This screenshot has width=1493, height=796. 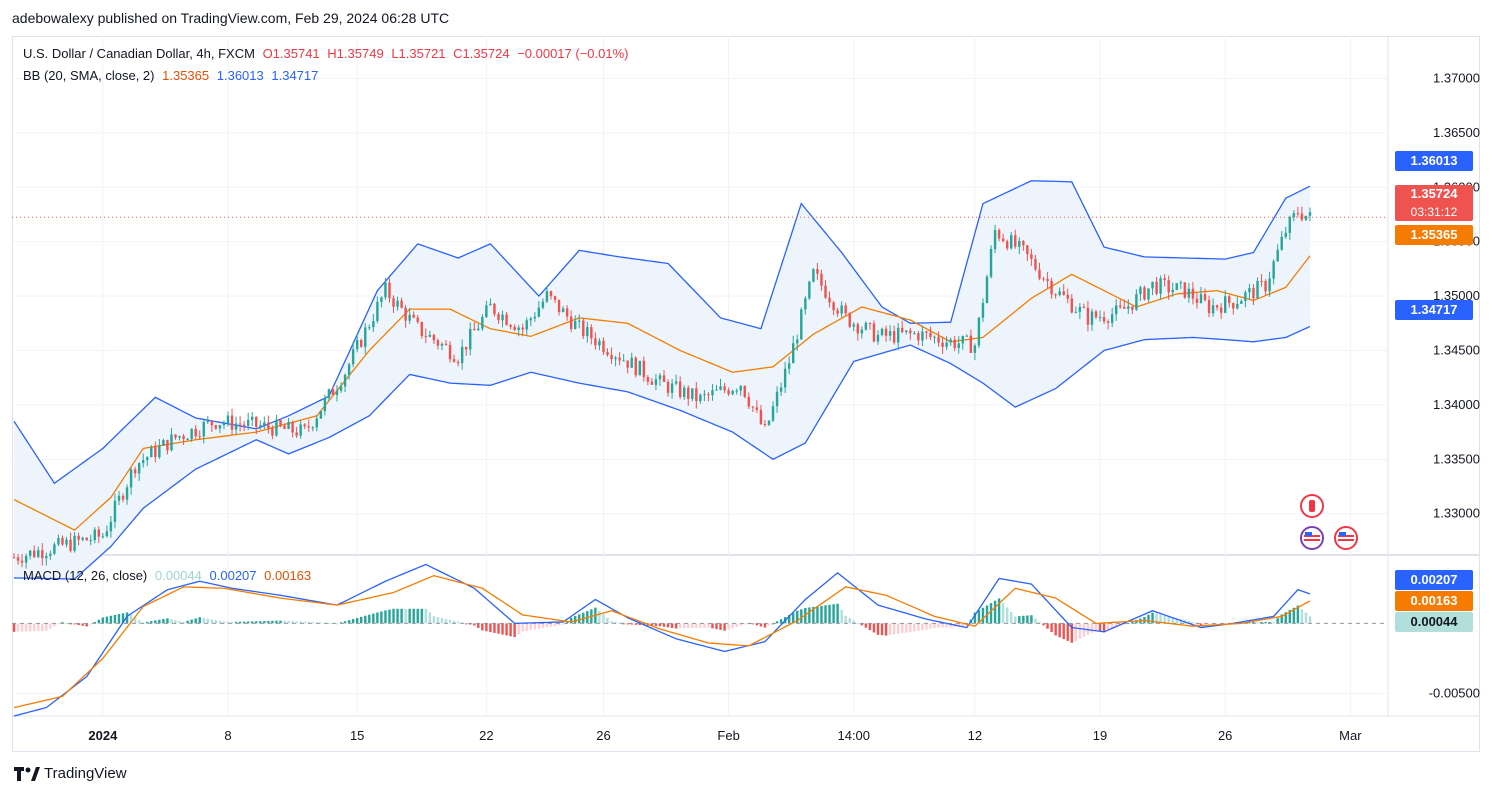 I want to click on bb-upper-value: 1.36013, so click(x=240, y=75).